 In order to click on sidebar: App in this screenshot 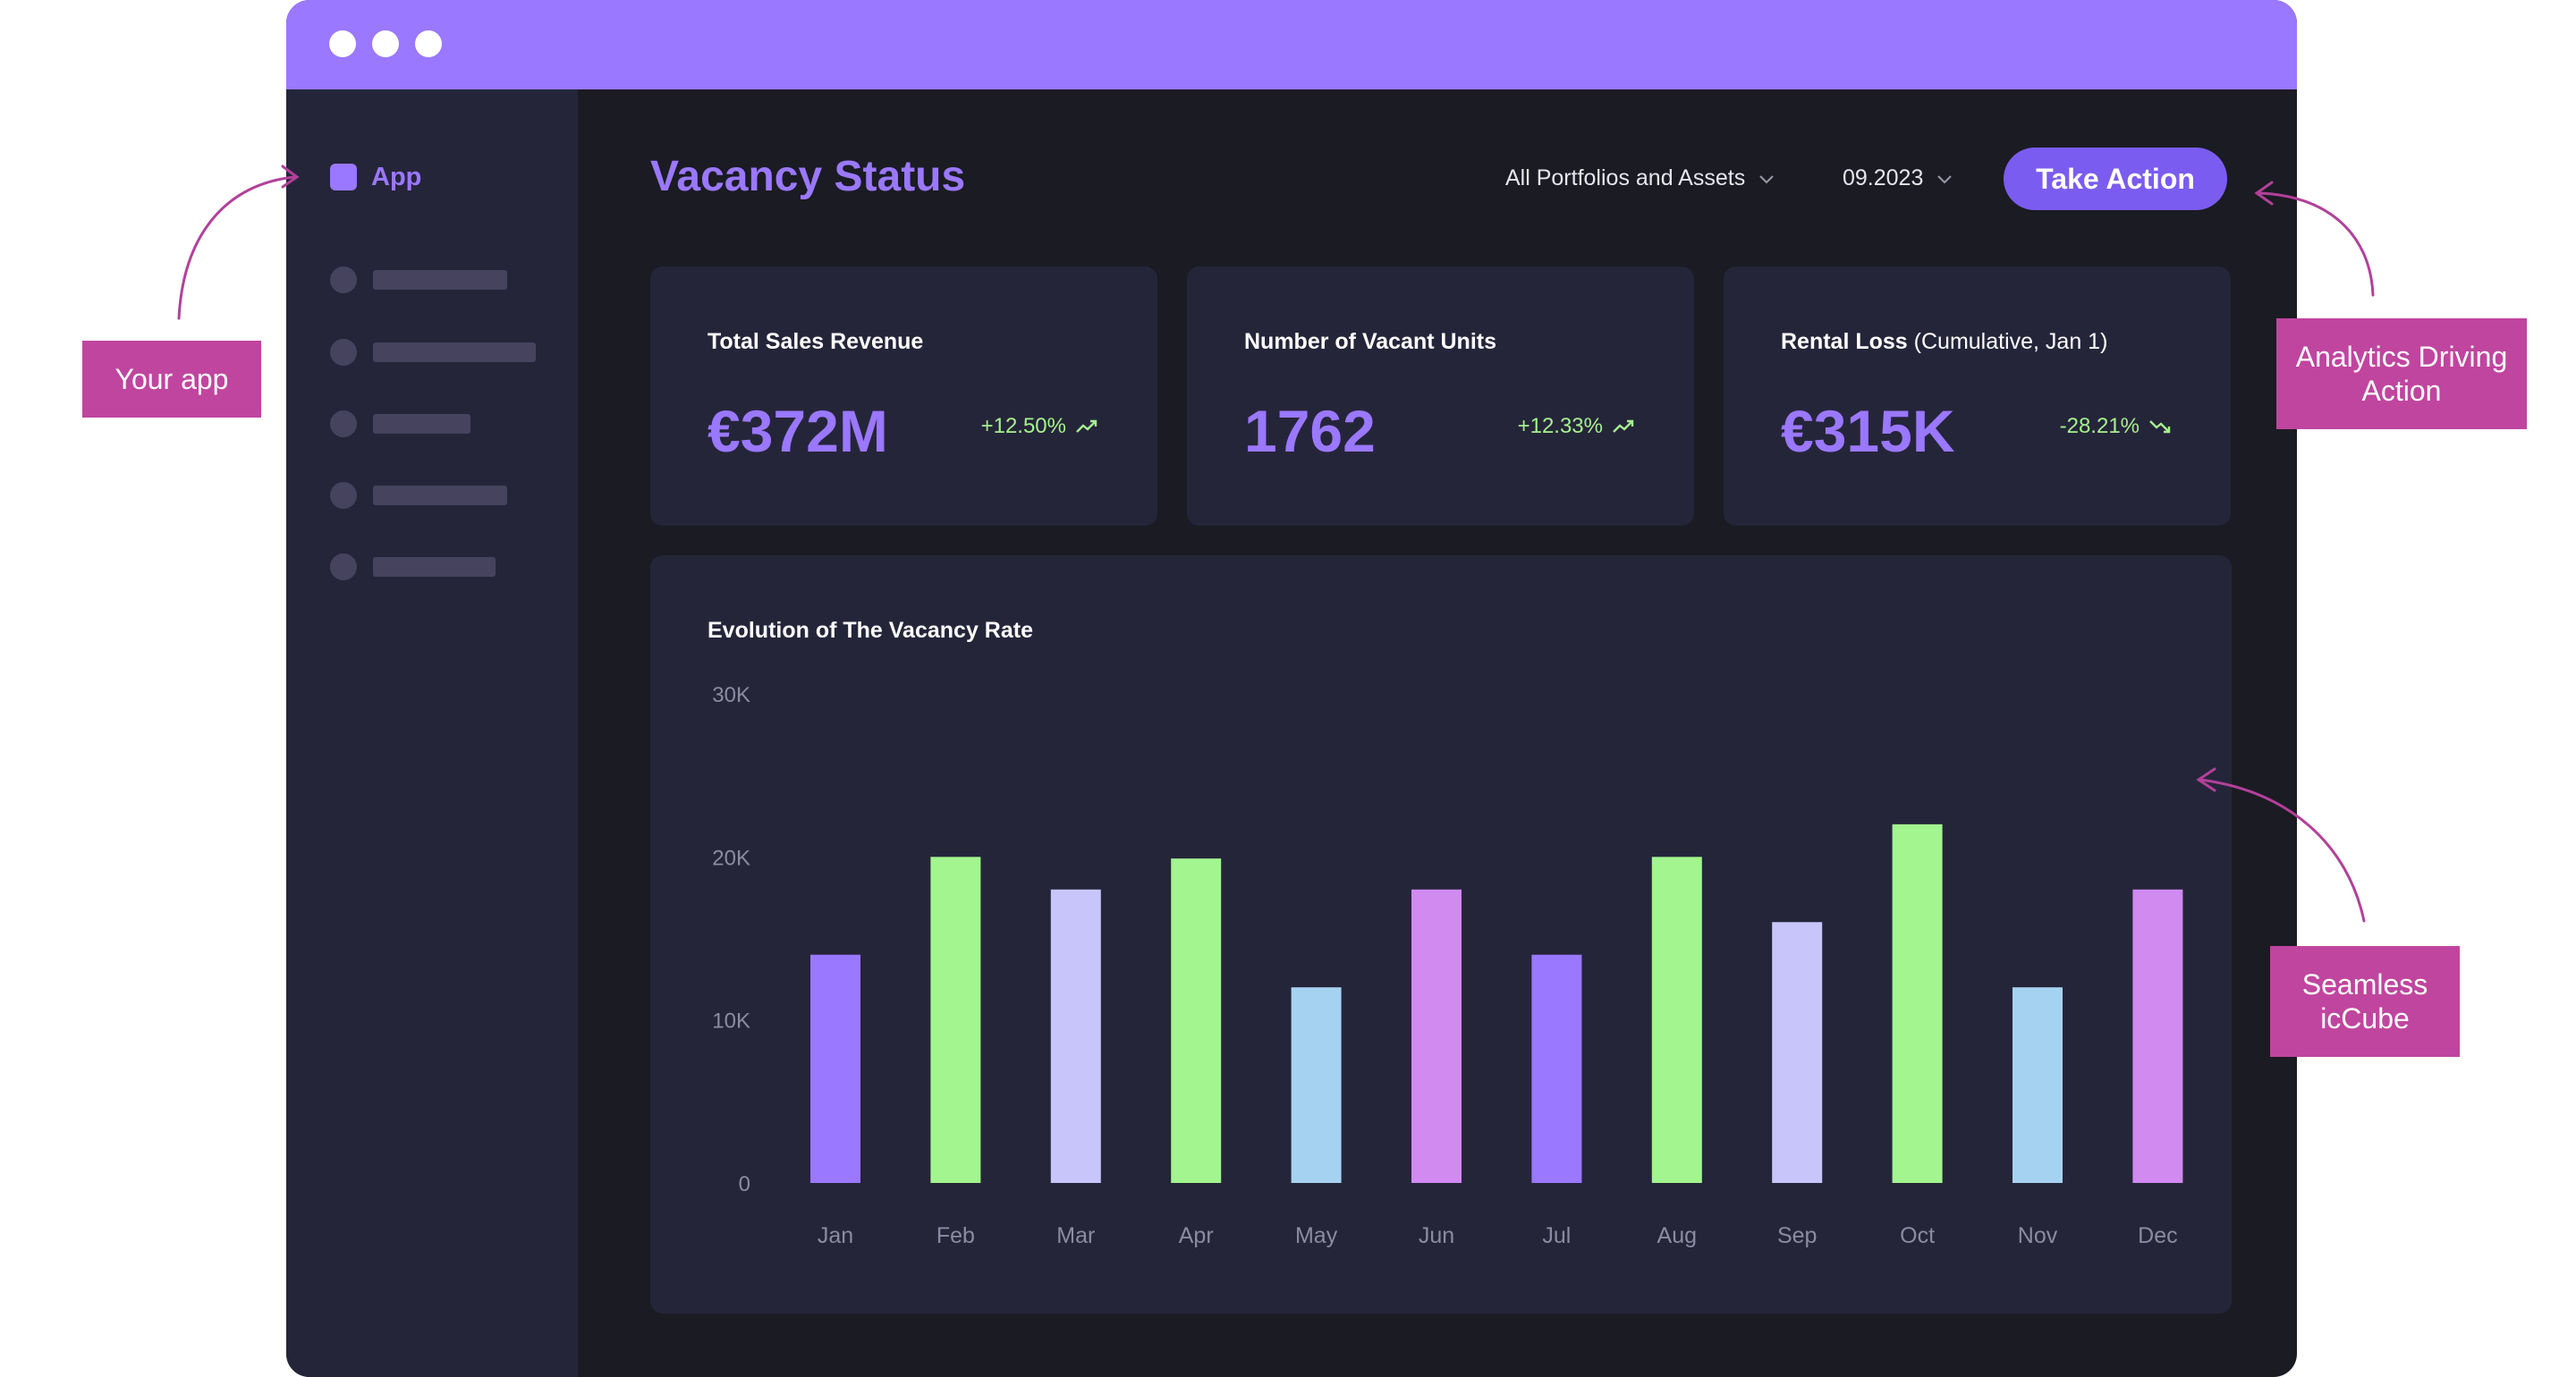, I will do `click(432, 733)`.